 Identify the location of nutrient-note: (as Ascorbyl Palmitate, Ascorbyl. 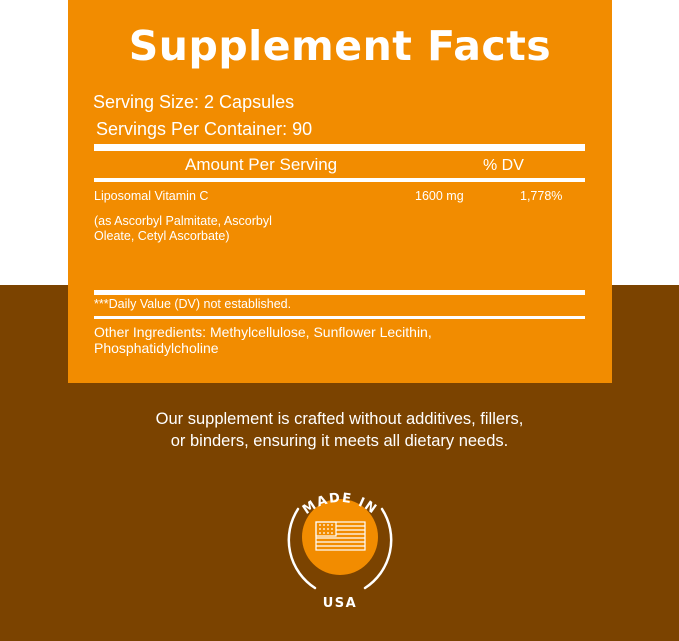
(183, 221).